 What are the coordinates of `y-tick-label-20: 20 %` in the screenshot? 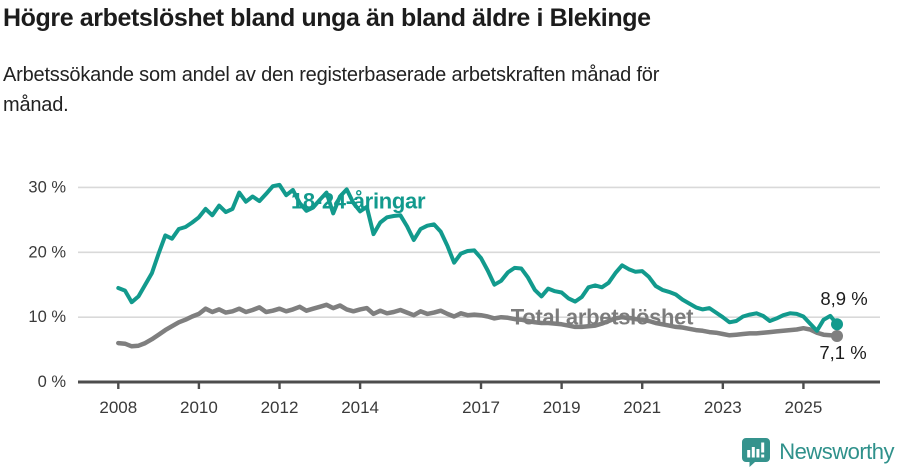 It's located at (47, 252).